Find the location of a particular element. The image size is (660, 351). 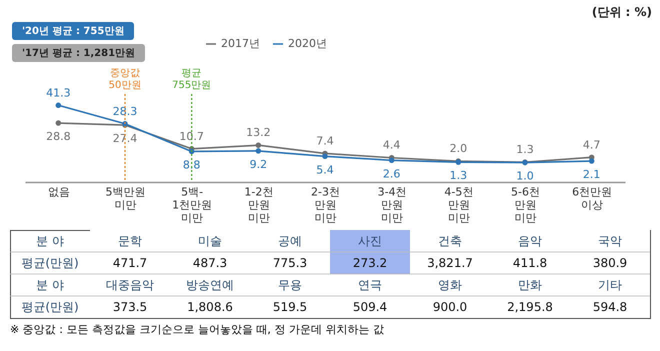

x-tick-label: 2-3천 만원 미만 is located at coordinates (325, 205).